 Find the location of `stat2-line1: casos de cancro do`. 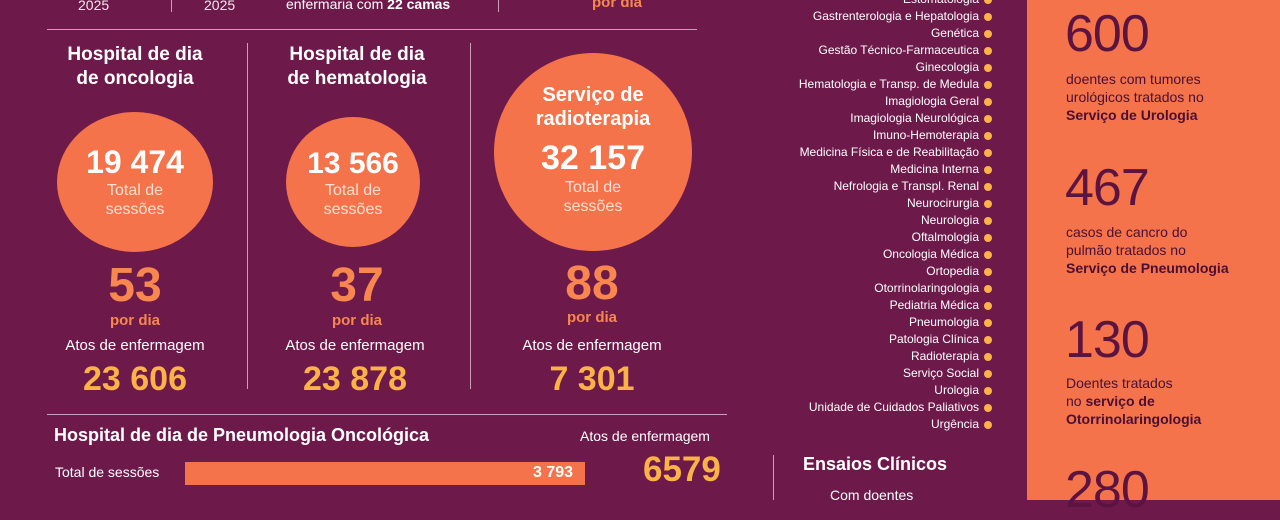

stat2-line1: casos de cancro do is located at coordinates (1127, 232).